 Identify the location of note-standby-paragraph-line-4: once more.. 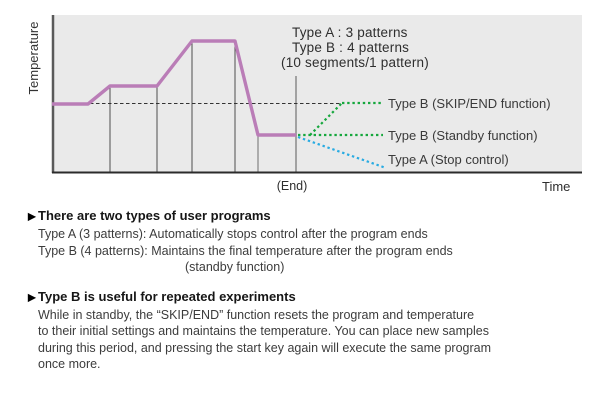
(69, 364).